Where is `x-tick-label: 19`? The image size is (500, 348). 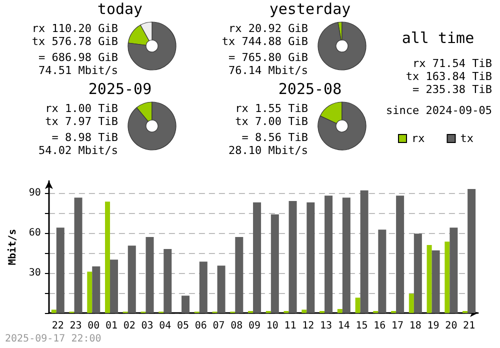
x-tick-label: 19 is located at coordinates (433, 326).